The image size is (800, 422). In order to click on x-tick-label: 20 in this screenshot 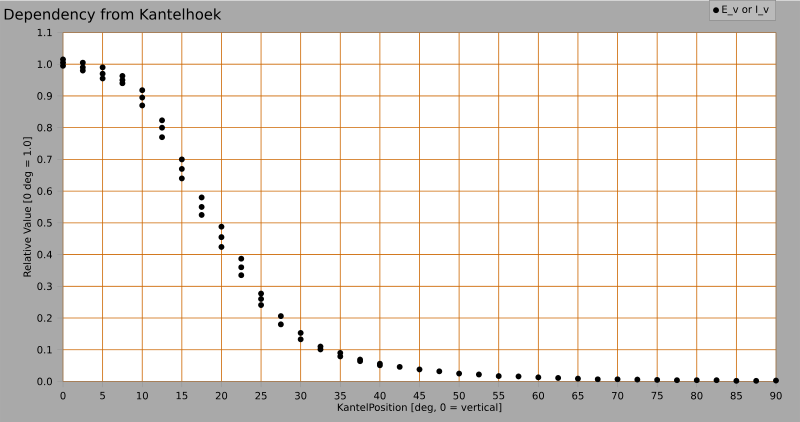, I will do `click(222, 396)`.